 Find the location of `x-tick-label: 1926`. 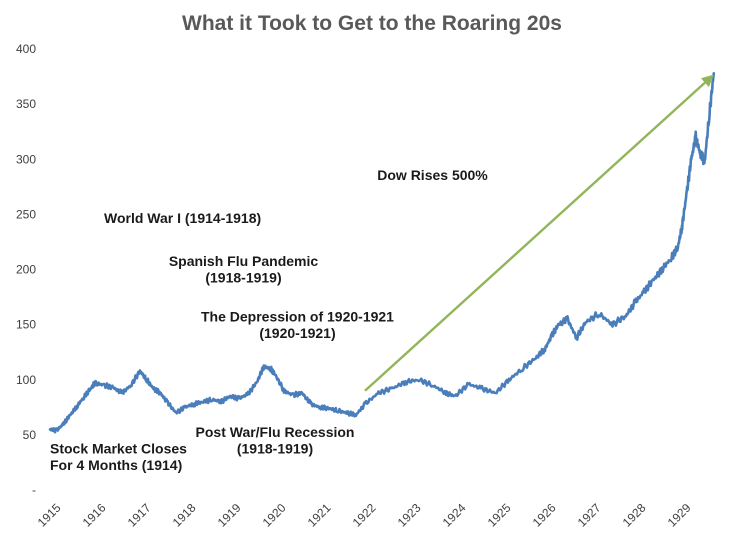

x-tick-label: 1926 is located at coordinates (544, 515).